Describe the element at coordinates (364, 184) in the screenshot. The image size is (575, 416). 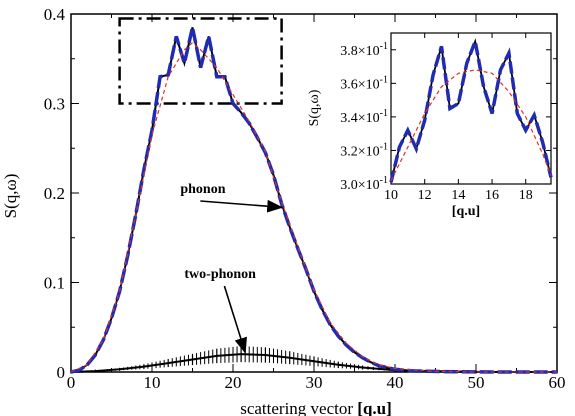
I see `inset-y-tick-label: 3.0×10⁻¹` at that location.